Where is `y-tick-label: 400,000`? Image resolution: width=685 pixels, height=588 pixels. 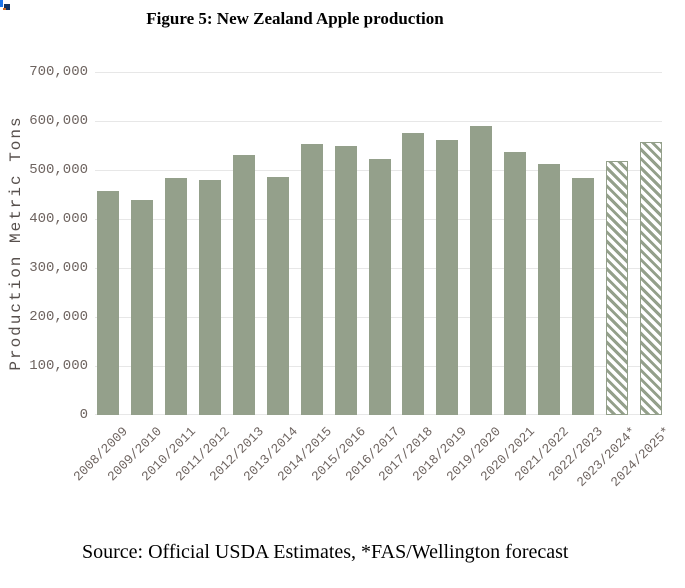
y-tick-label: 400,000 is located at coordinates (58, 219).